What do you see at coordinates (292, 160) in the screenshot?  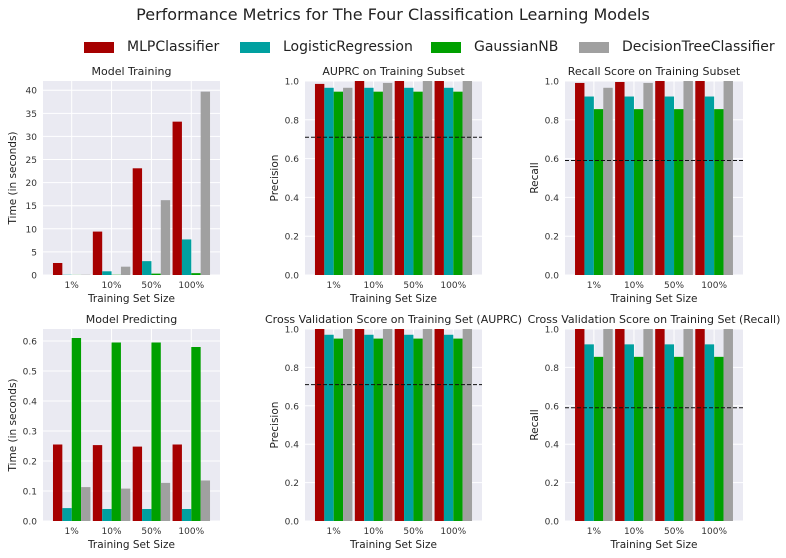 I see `chart2-y-tick-label-3: 0.6` at bounding box center [292, 160].